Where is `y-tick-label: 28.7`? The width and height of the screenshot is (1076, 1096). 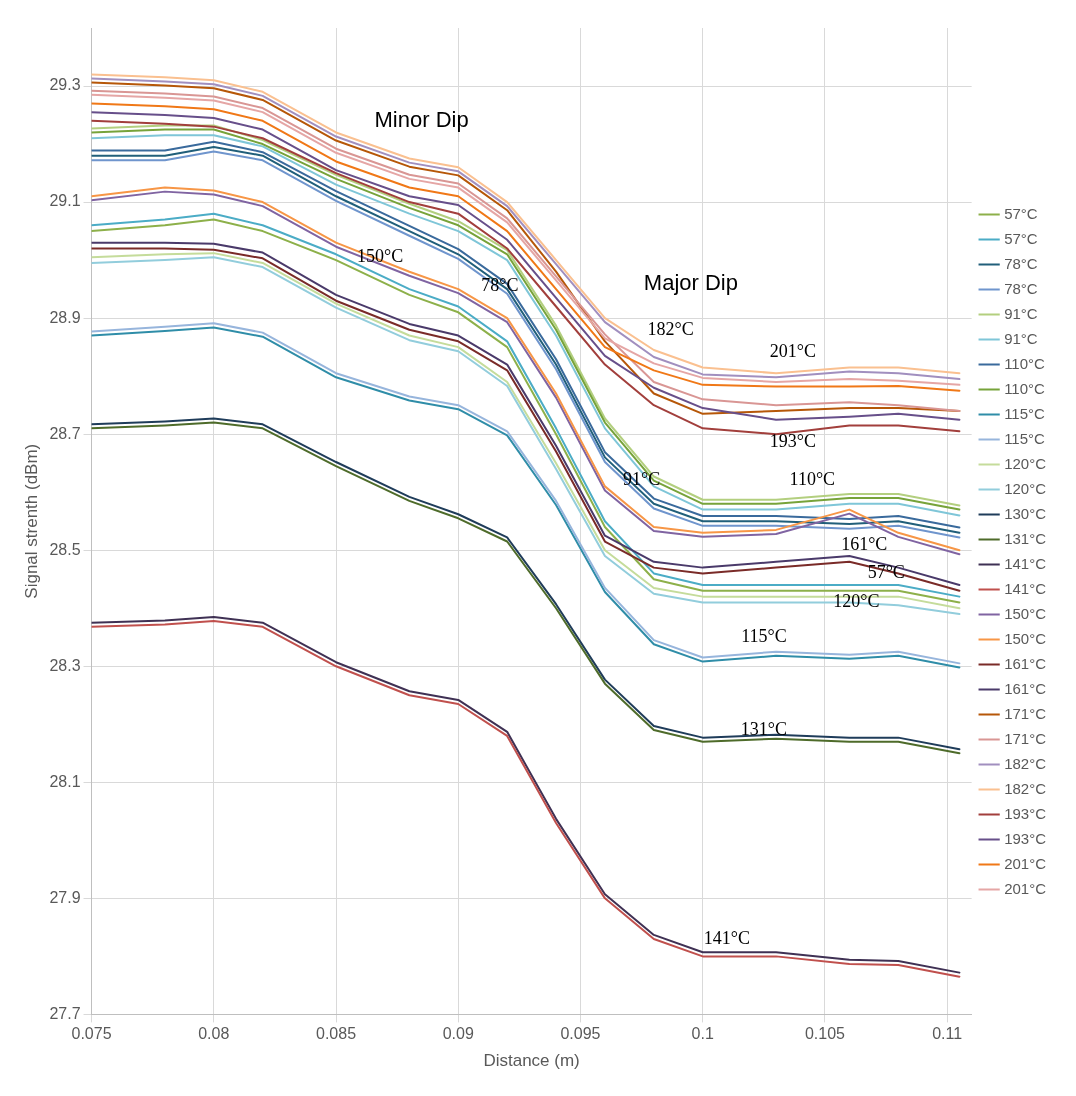 y-tick-label: 28.7 is located at coordinates (65, 433).